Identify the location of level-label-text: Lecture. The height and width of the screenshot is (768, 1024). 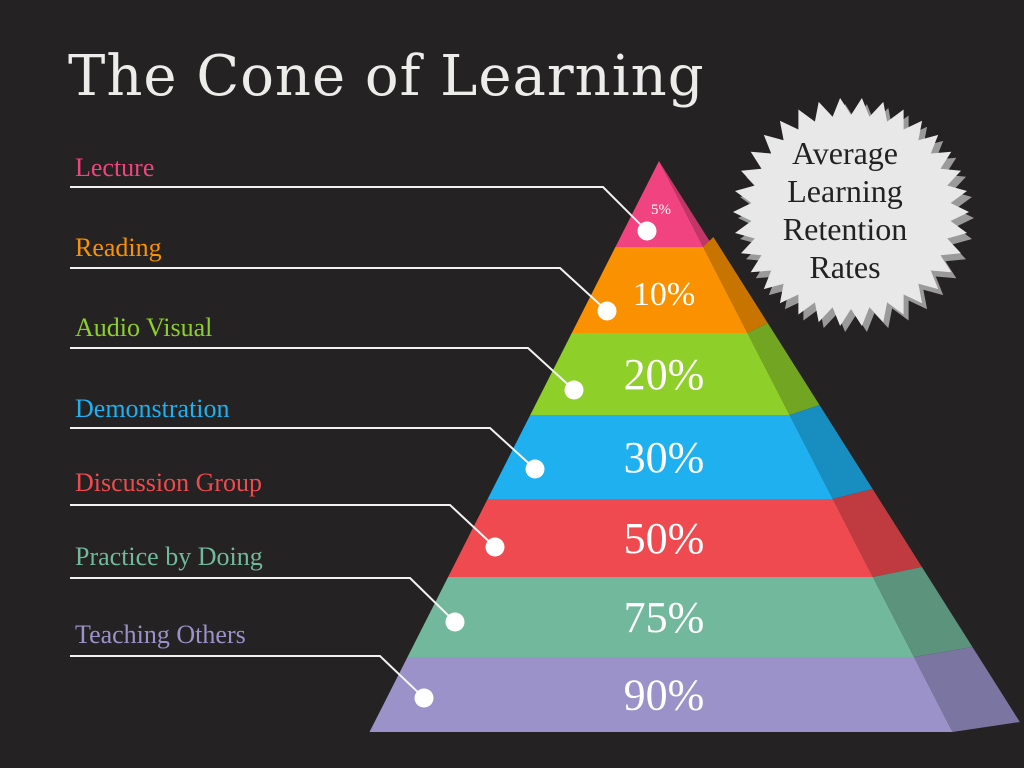
(114, 167).